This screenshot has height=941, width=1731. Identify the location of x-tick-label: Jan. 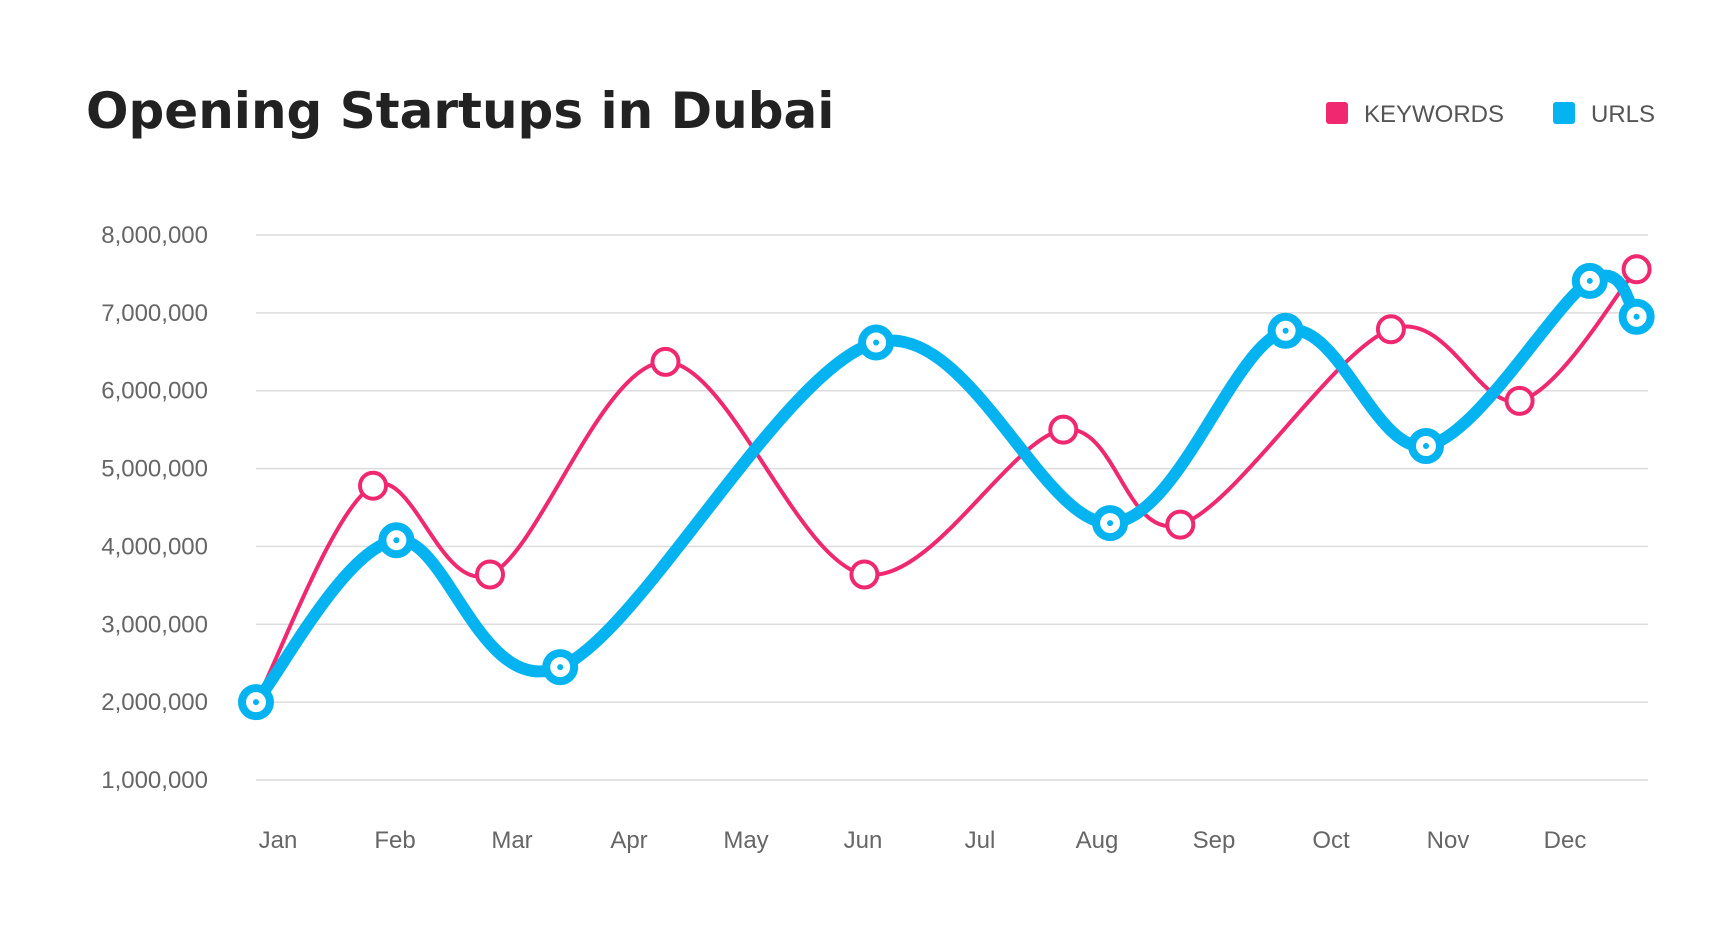
(278, 840).